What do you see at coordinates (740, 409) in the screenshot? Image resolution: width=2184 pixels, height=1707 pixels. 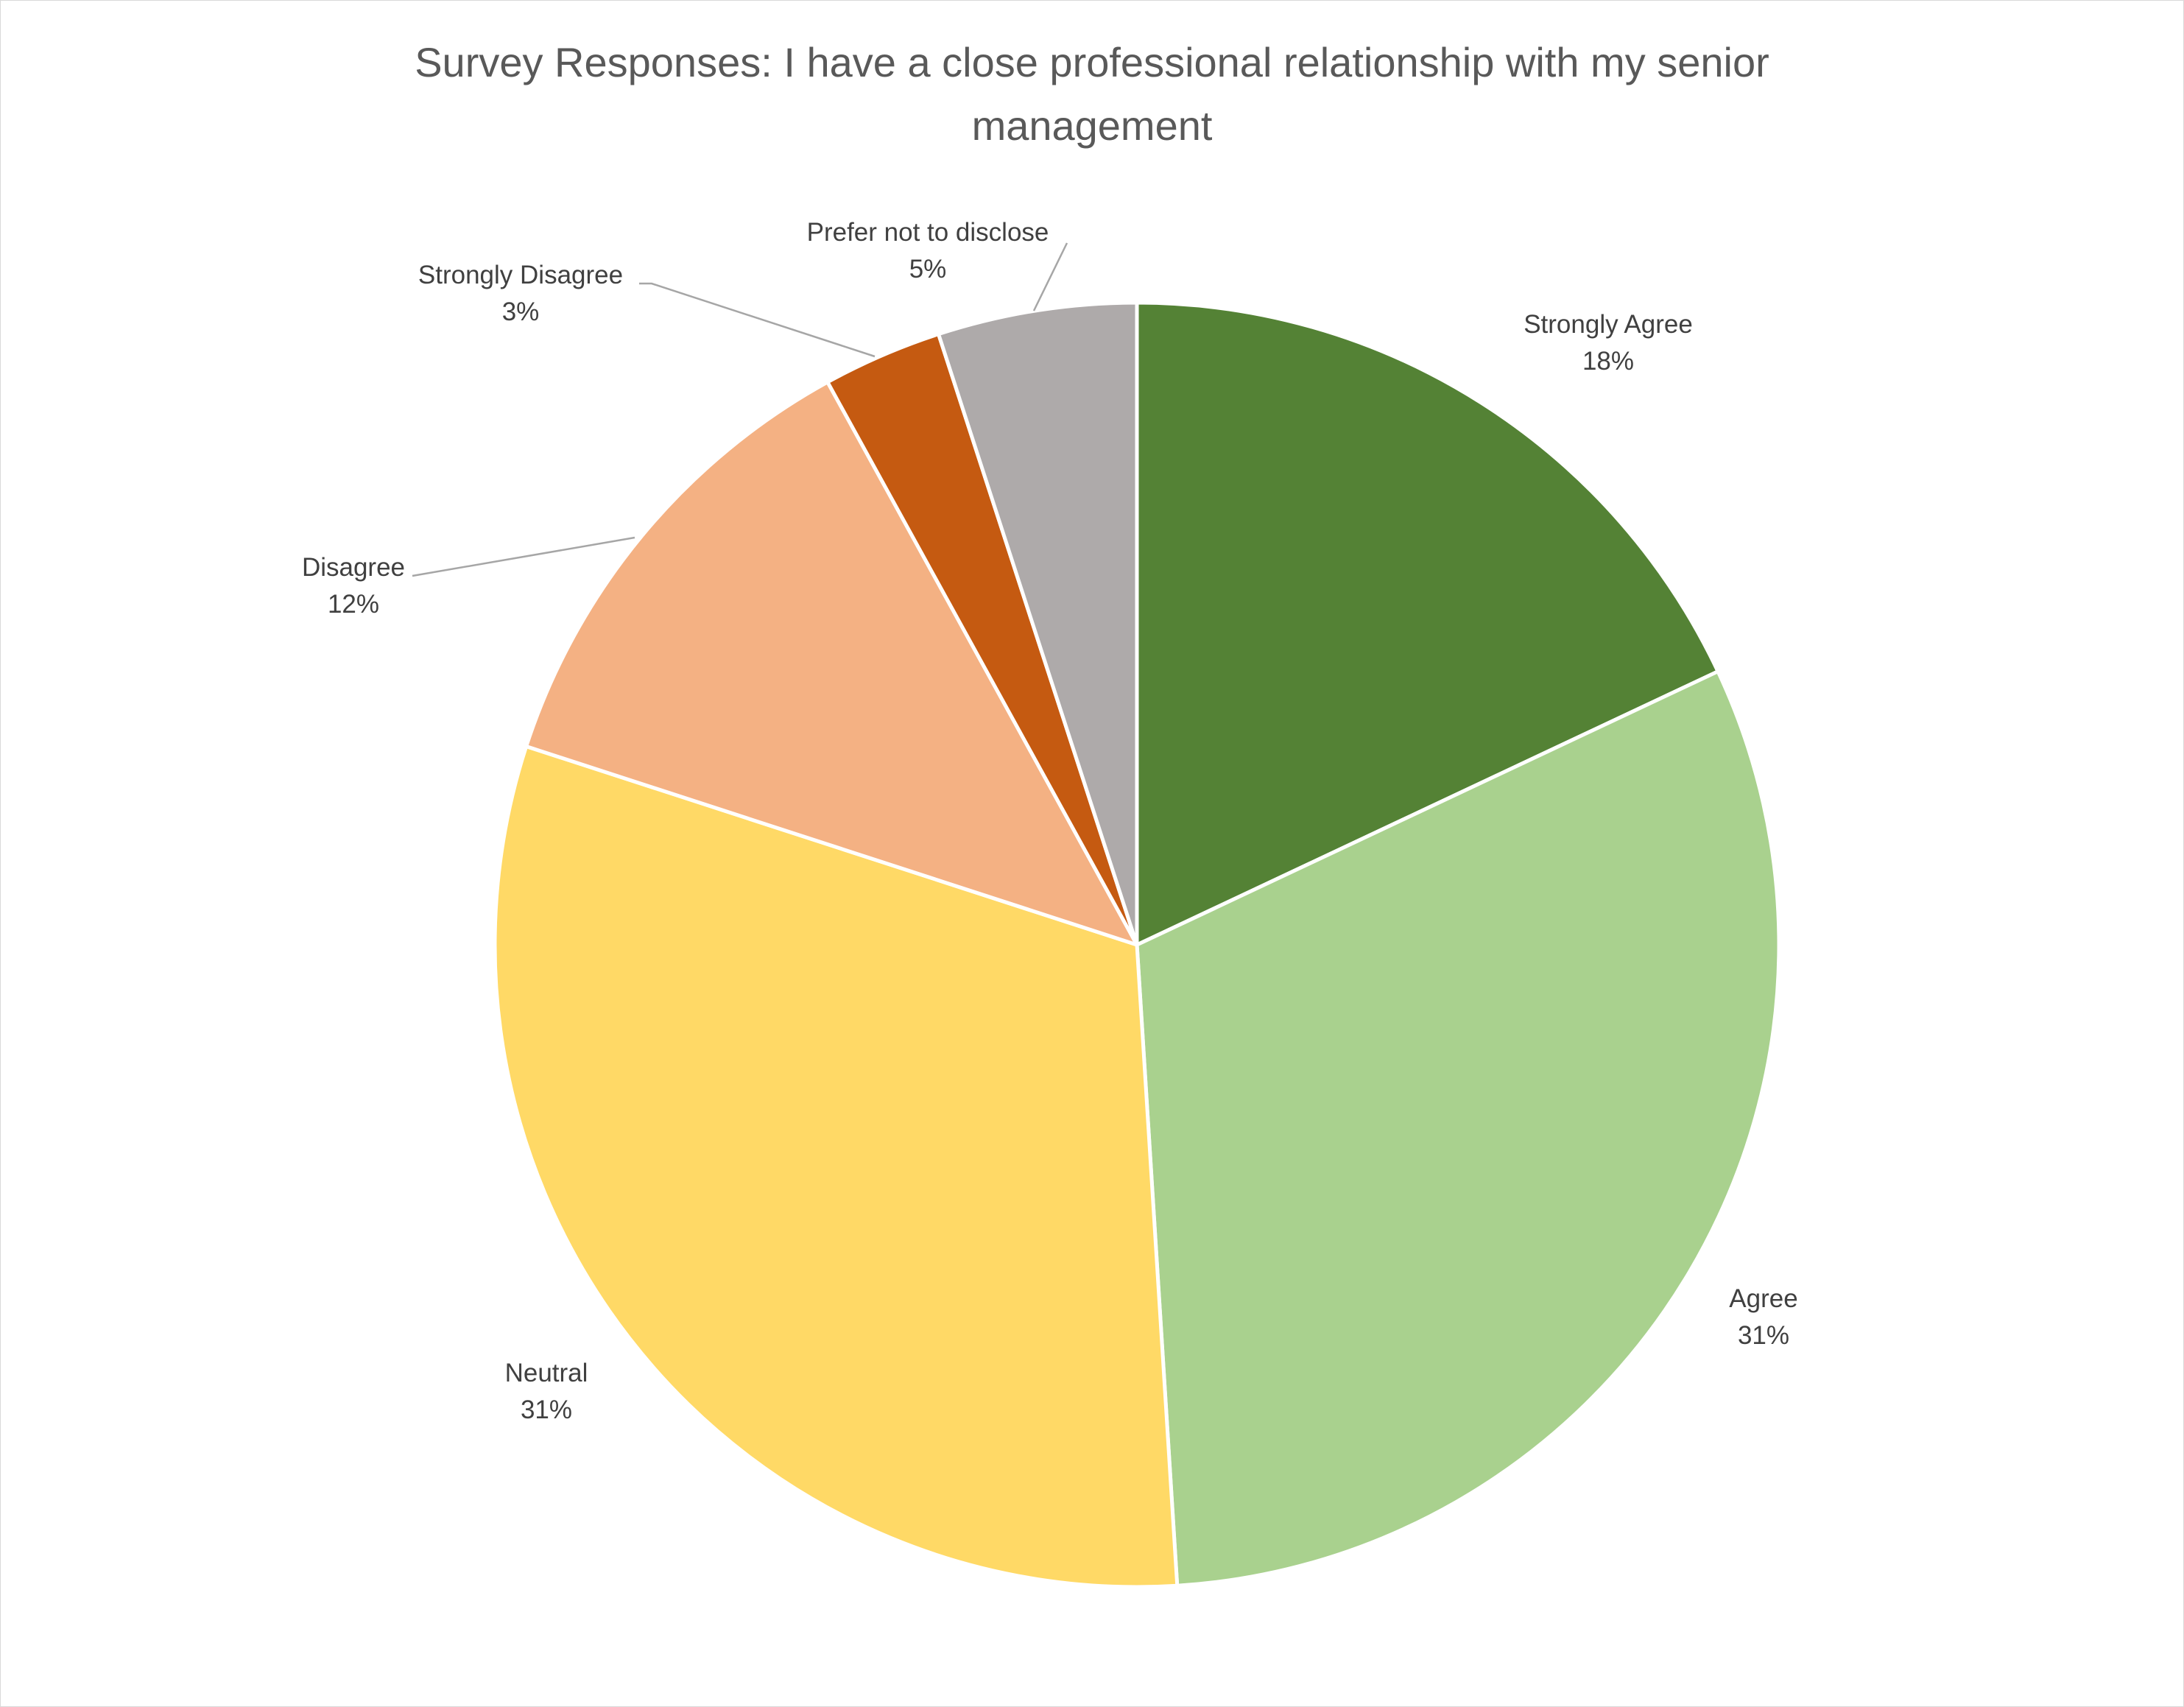 I see `leader-lines` at bounding box center [740, 409].